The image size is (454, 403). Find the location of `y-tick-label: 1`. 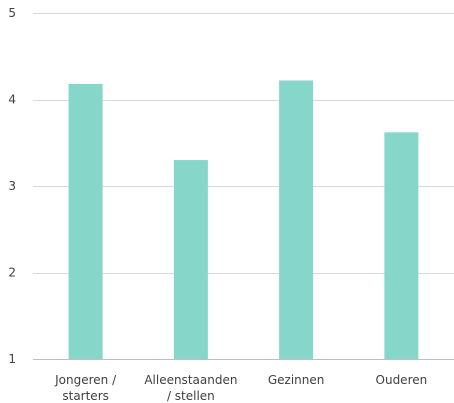

y-tick-label: 1 is located at coordinates (12, 359).